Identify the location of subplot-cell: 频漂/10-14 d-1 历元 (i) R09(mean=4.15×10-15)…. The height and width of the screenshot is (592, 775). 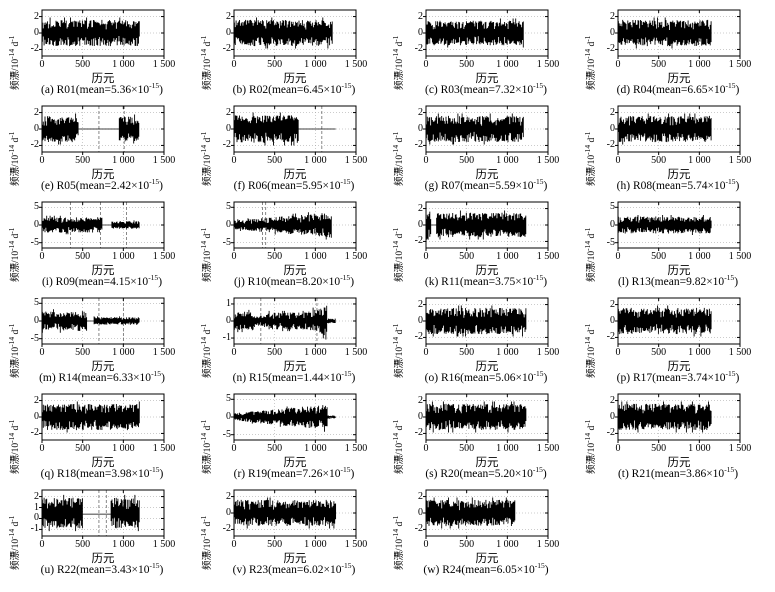
(102, 244).